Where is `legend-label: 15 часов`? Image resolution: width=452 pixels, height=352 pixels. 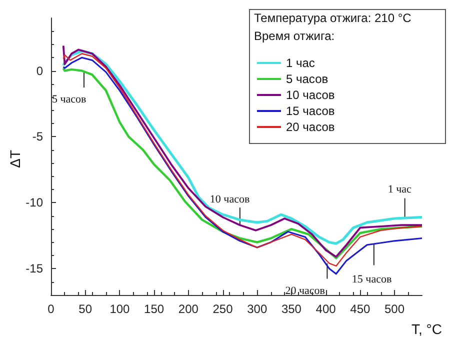
legend-label: 15 часов is located at coordinates (310, 111).